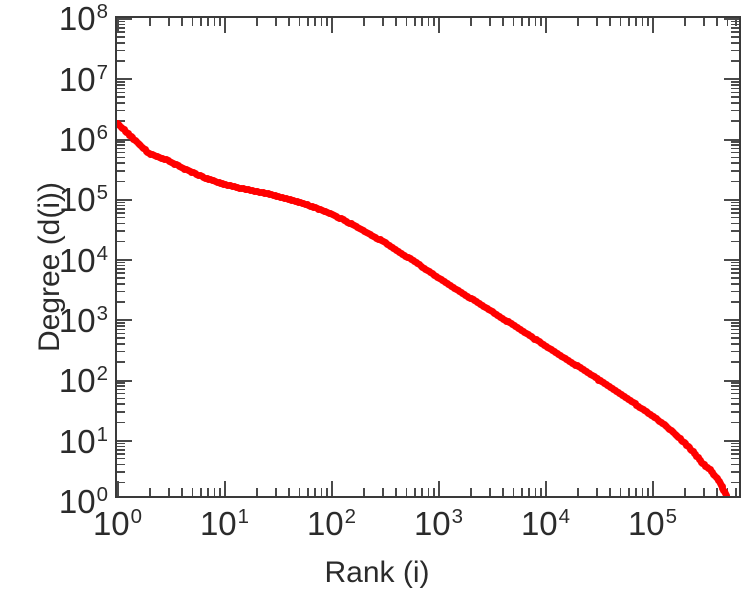 The image size is (754, 600). Describe the element at coordinates (102, 253) in the screenshot. I see `y-tick-exponent: 4` at that location.